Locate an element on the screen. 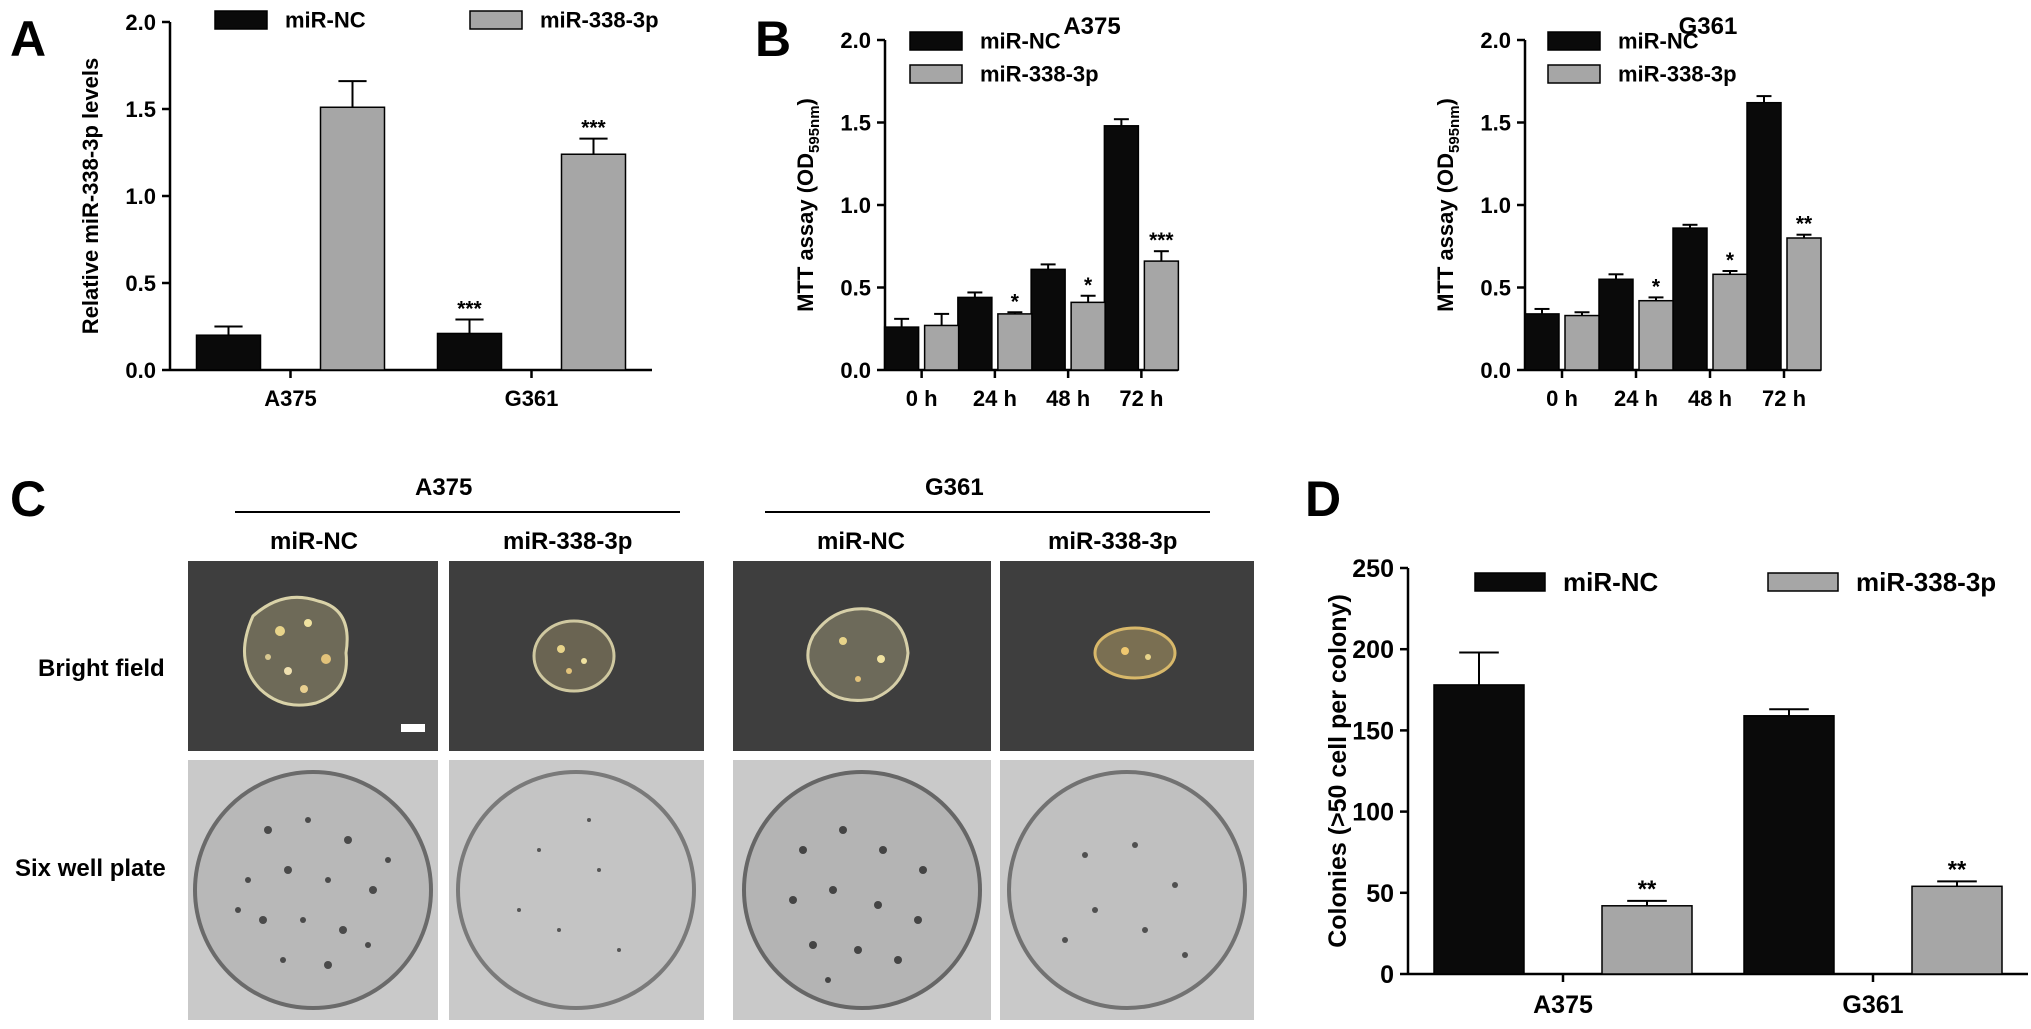  y-tick-label-b2: 1.0 is located at coordinates (1495, 205).